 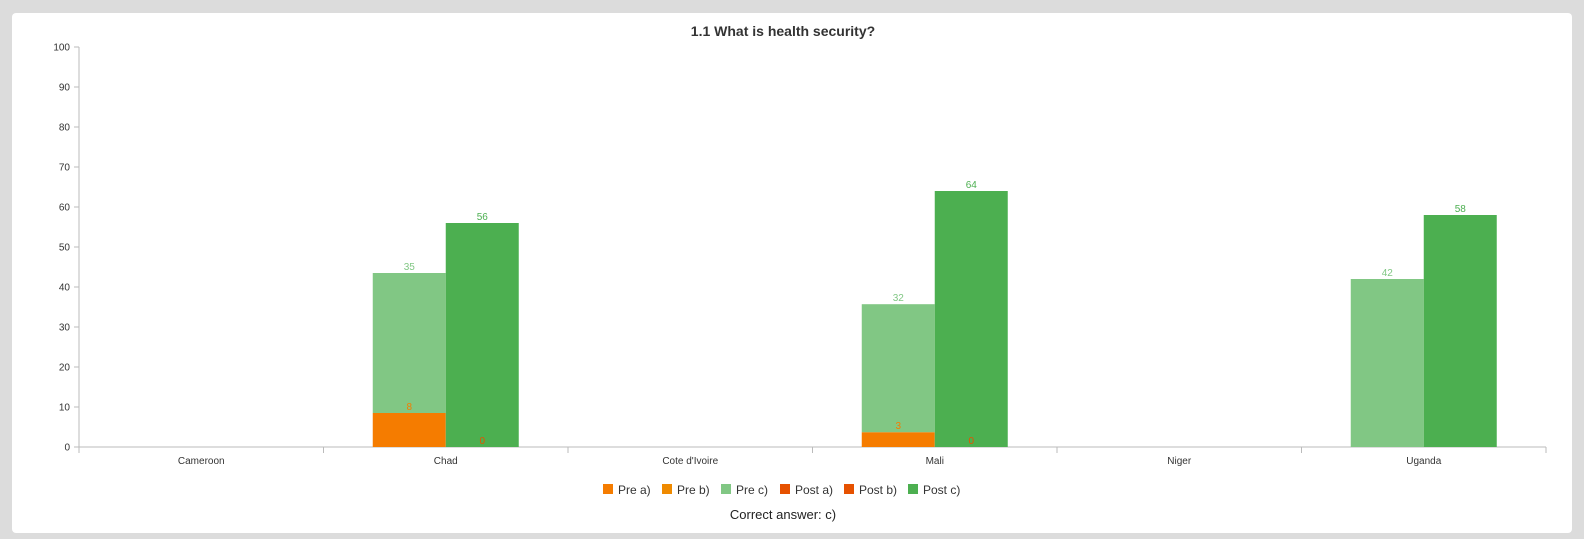 I want to click on legend-label: Post c), so click(x=941, y=490).